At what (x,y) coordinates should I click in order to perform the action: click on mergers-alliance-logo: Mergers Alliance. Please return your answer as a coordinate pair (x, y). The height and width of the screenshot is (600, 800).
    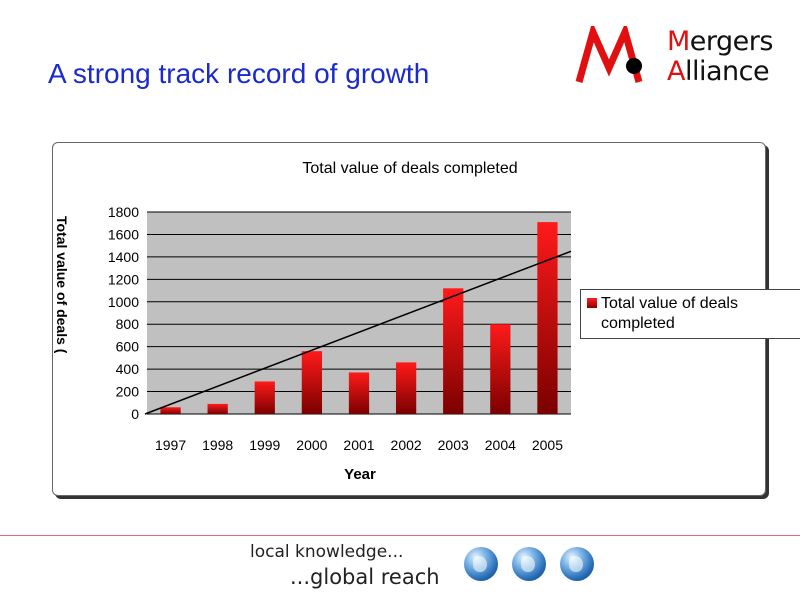
    Looking at the image, I should click on (677, 54).